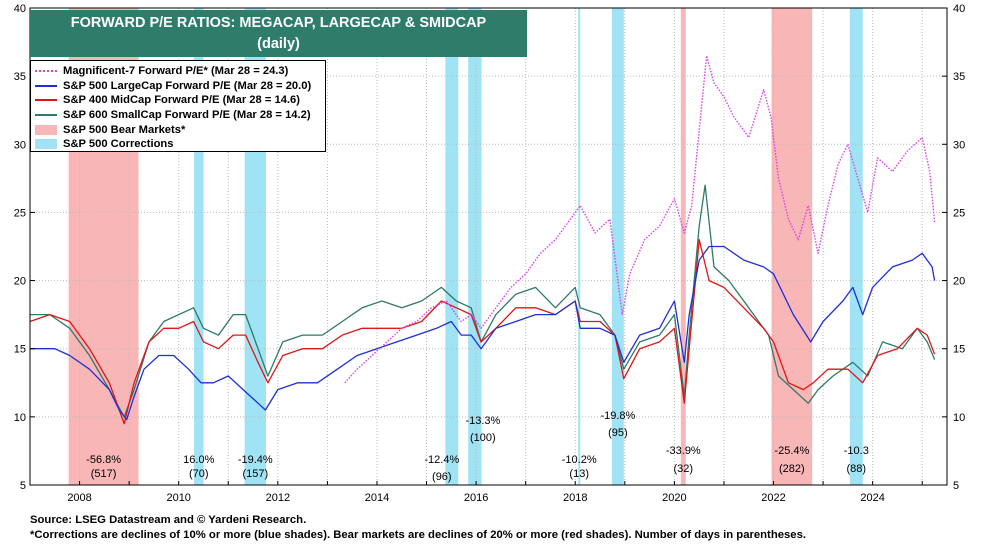 The image size is (991, 546). I want to click on legend-swatch-sp500, so click(46, 85).